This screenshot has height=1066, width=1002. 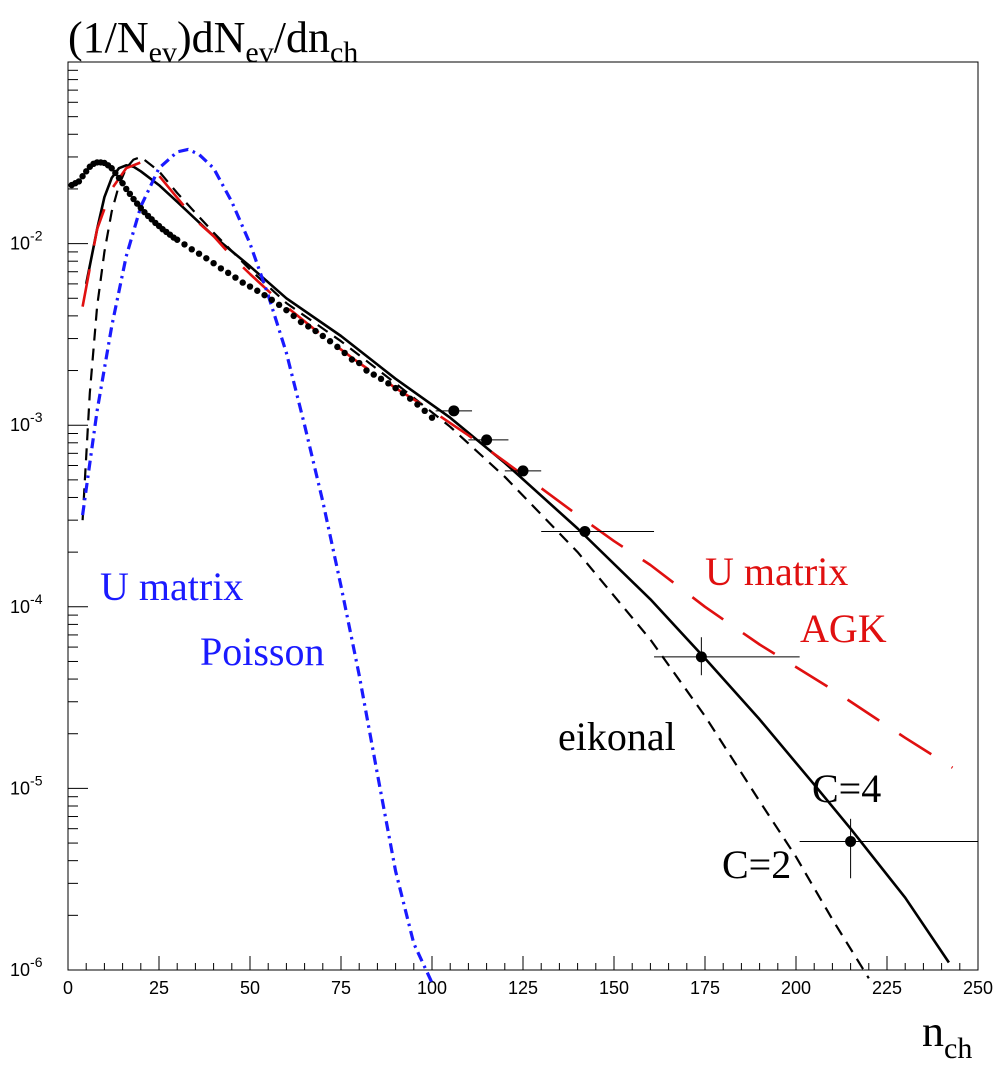 What do you see at coordinates (262, 651) in the screenshot?
I see `annotation-label: Poisson` at bounding box center [262, 651].